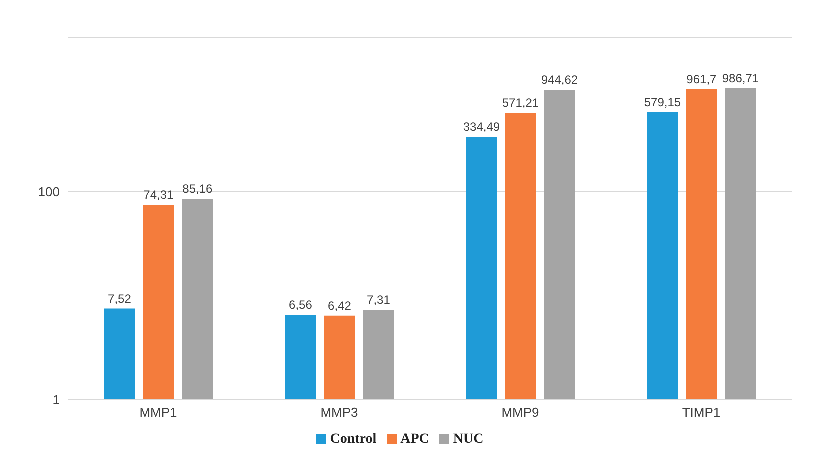  I want to click on data-label: 579,15, so click(663, 102).